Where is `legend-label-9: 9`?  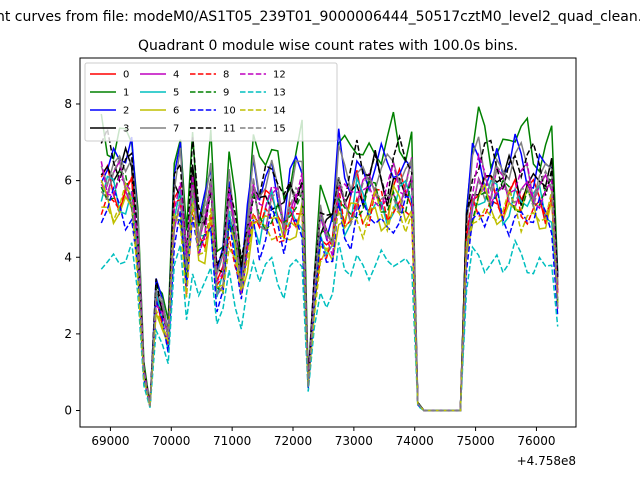
legend-label-9: 9 is located at coordinates (226, 93).